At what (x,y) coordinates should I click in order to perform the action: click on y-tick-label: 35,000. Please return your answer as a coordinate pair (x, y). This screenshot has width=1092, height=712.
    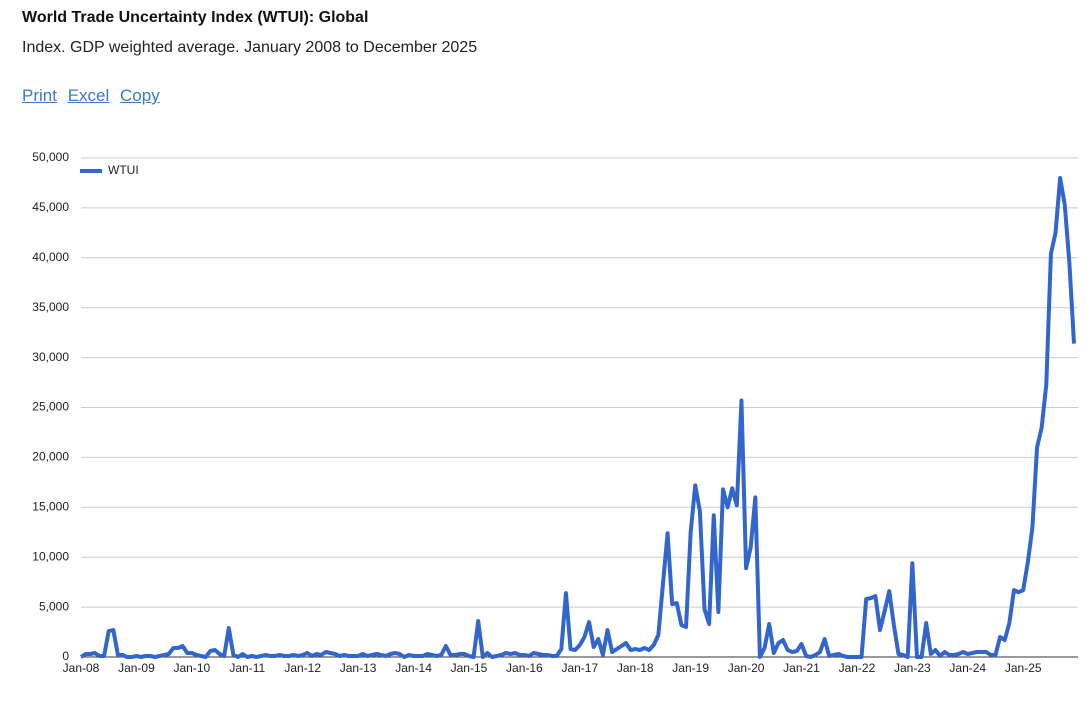
    Looking at the image, I should click on (50, 307).